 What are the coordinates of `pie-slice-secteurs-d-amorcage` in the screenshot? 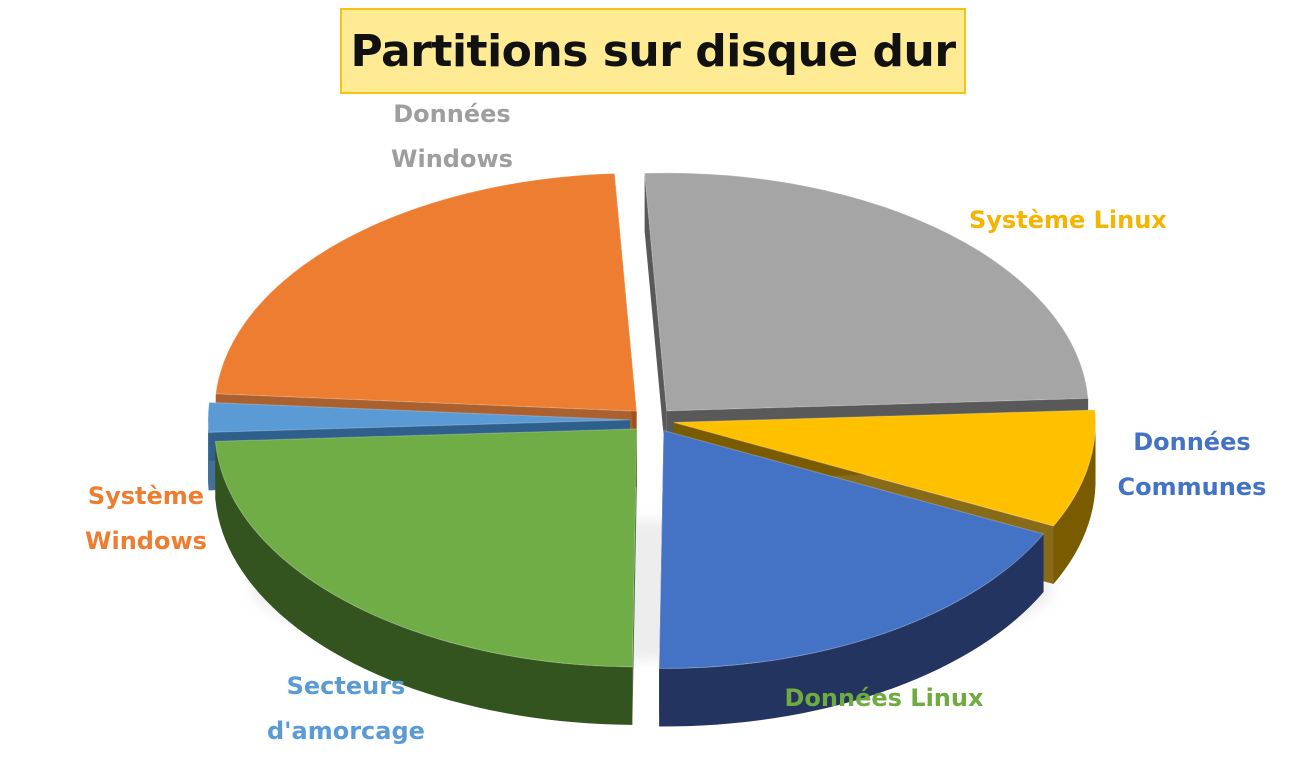 It's located at (419, 417).